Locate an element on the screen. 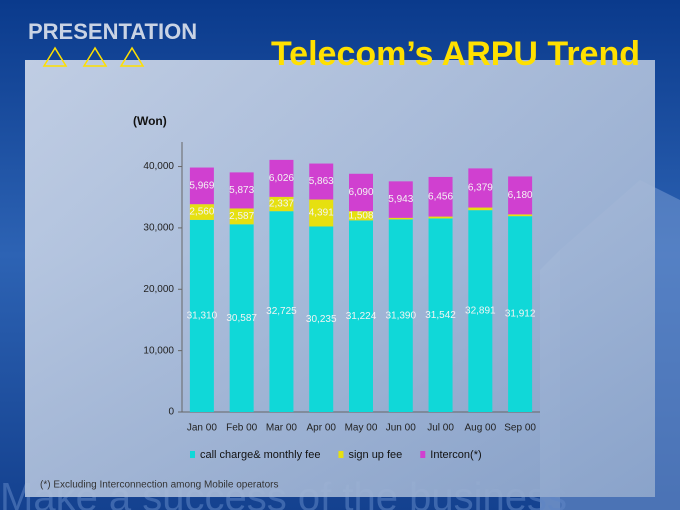 The image size is (680, 510). x-tick-label: Mar 00 is located at coordinates (282, 428).